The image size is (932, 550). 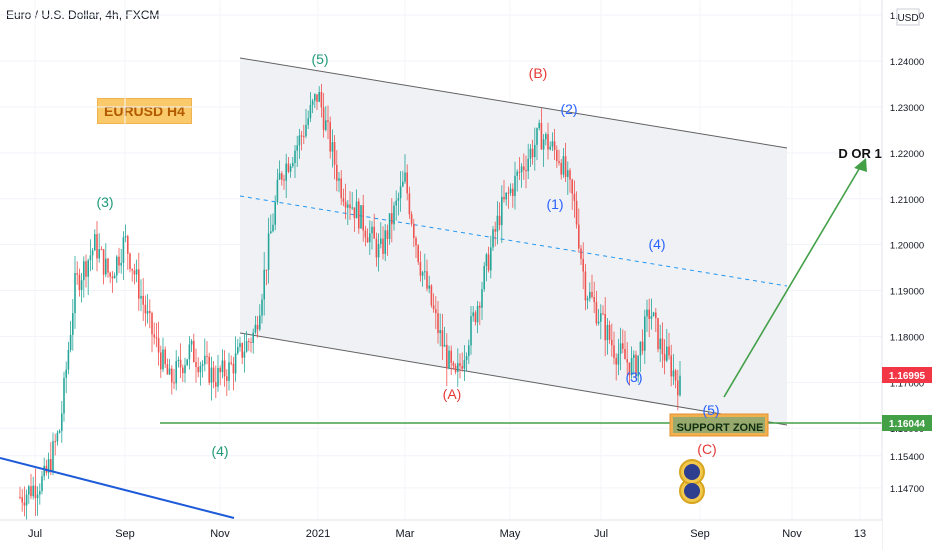 I want to click on wave-label: (1), so click(x=554, y=204).